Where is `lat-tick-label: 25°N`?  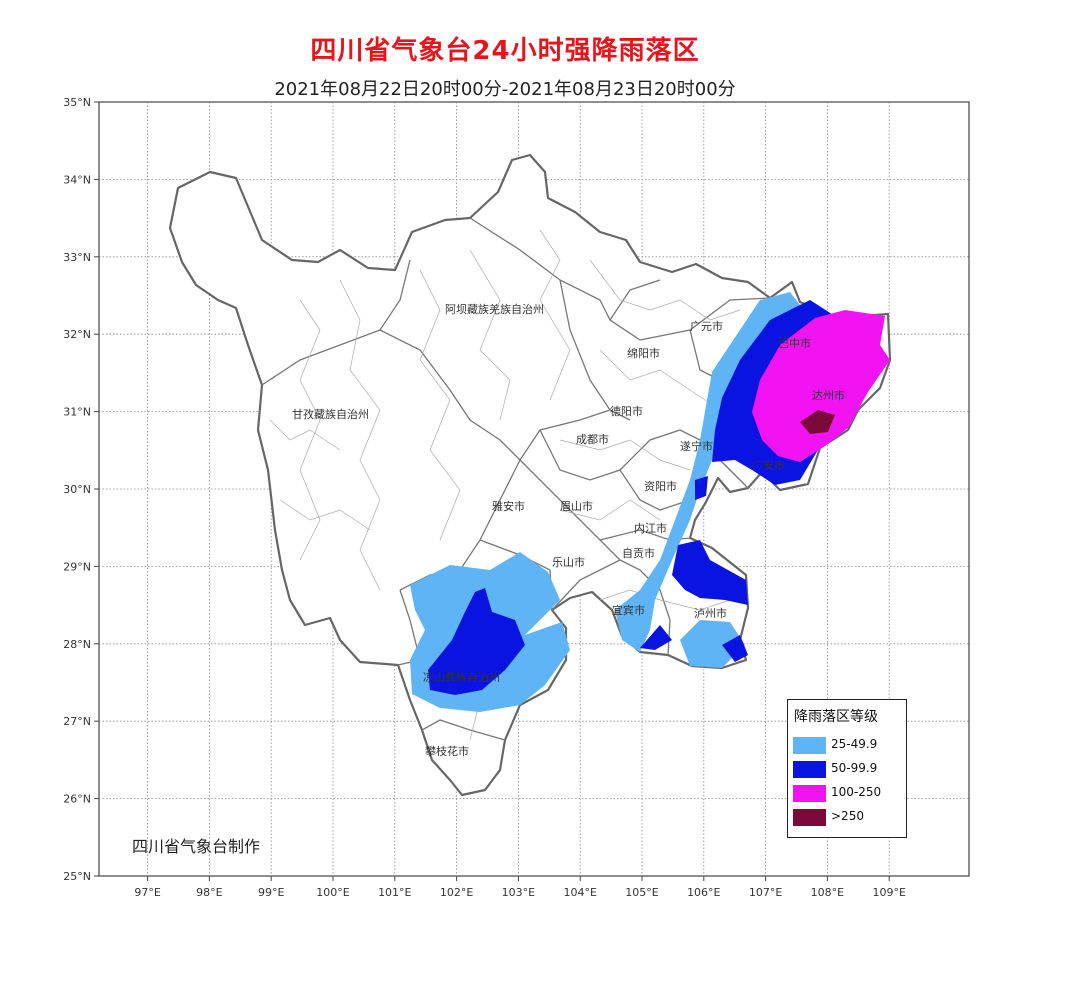
lat-tick-label: 25°N is located at coordinates (77, 876).